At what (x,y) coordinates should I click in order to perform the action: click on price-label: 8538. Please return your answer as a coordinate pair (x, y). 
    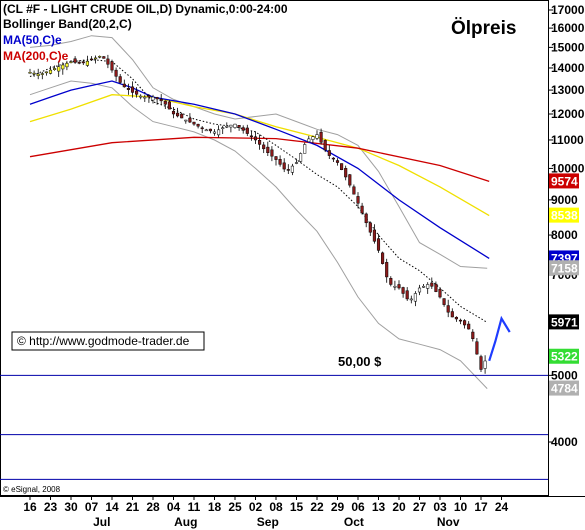
    Looking at the image, I should click on (564, 215).